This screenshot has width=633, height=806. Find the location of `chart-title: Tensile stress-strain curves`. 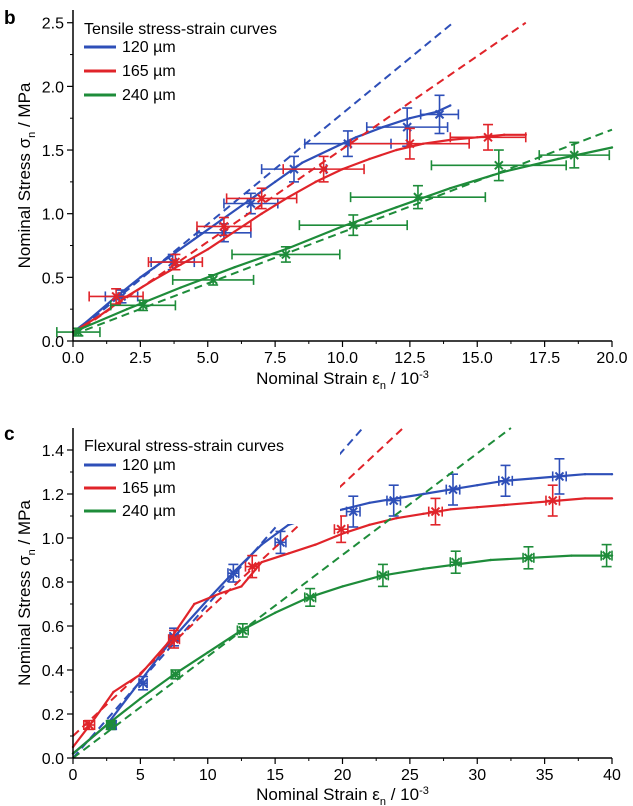

chart-title: Tensile stress-strain curves is located at coordinates (180, 29).